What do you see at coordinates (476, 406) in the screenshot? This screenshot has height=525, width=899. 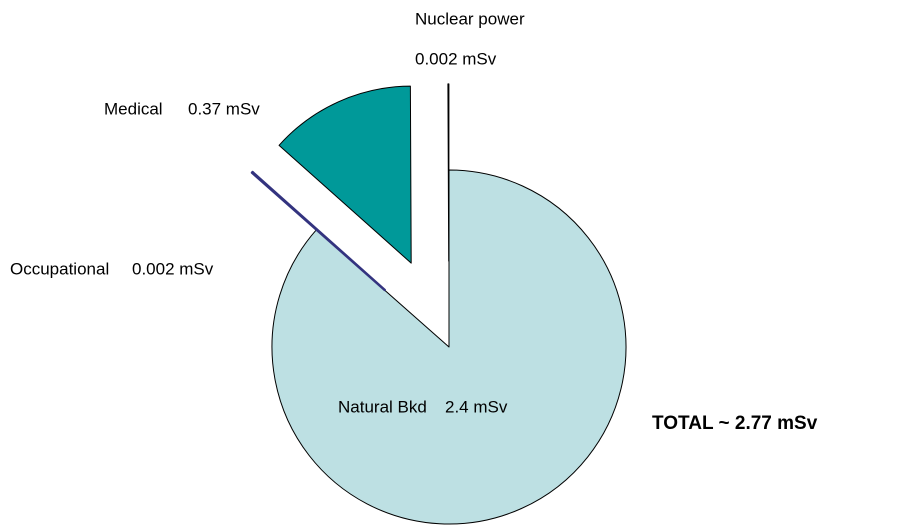 I see `slice-value-label: 2.4 mSv` at bounding box center [476, 406].